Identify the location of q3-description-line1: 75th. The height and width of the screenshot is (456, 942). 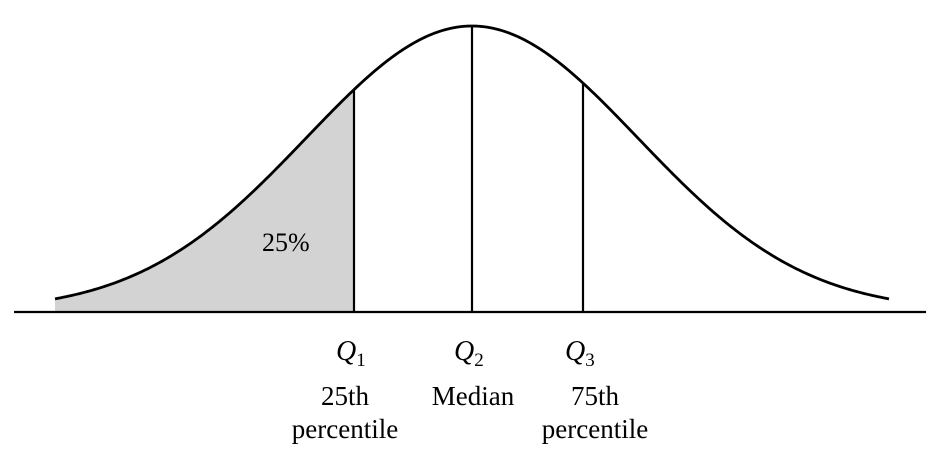
(594, 396).